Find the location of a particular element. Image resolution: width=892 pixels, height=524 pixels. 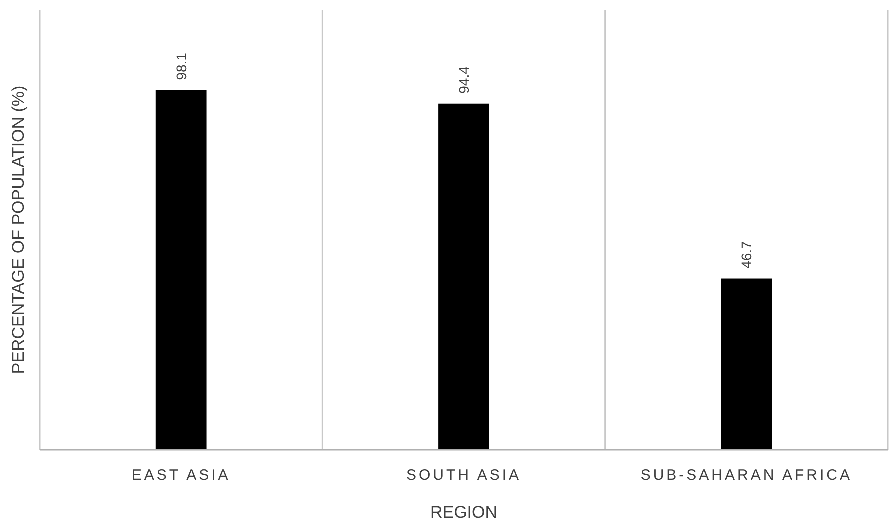

x-tick-label: SOUTH ASIA is located at coordinates (464, 475).